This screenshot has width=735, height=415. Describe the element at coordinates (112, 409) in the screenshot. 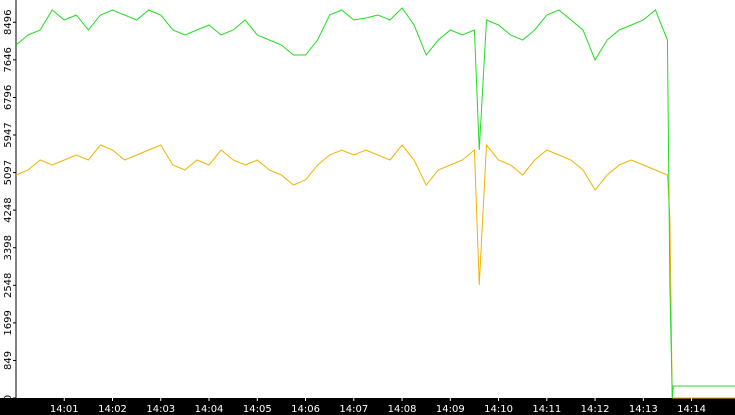

I see `x-tick-label: 14:02` at that location.